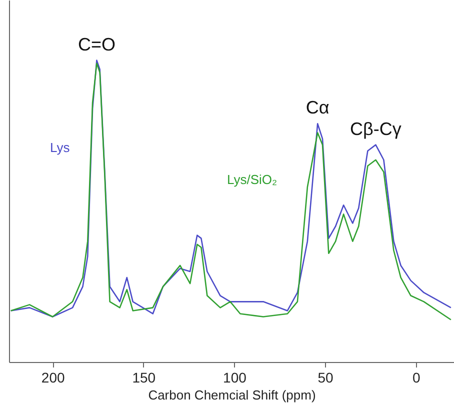 The image size is (454, 409). Describe the element at coordinates (144, 378) in the screenshot. I see `x-tick-label: 150` at that location.